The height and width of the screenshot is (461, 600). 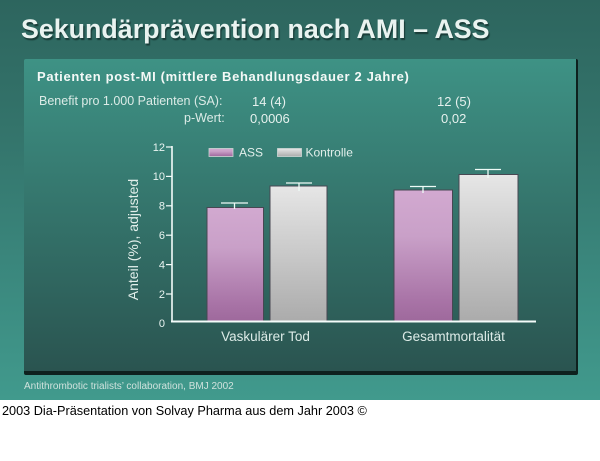 I want to click on svg-text: Vaskulärer Tod, so click(x=265, y=336).